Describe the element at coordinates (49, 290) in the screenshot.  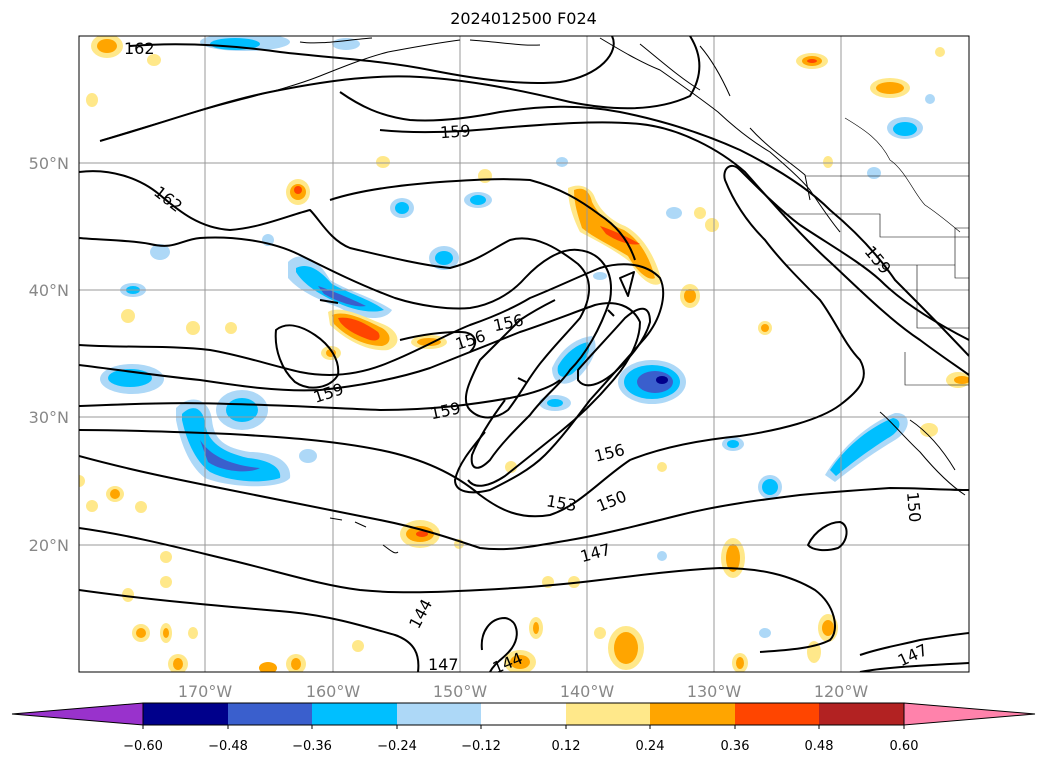
I see `lat-label: 40°N` at that location.